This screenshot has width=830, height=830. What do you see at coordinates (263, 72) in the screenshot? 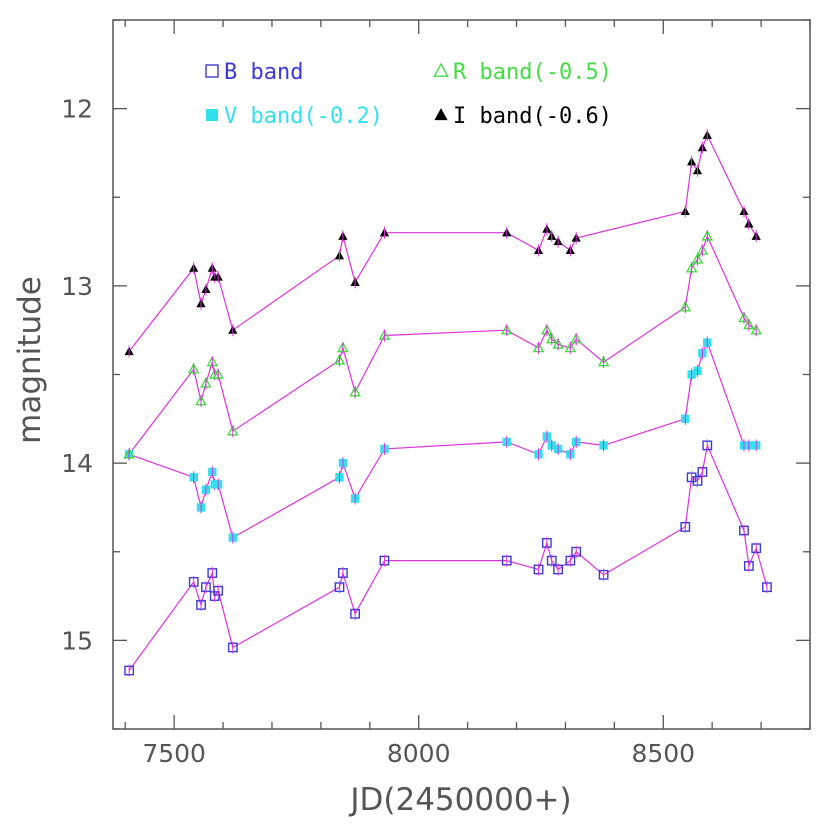
I see `legend-label: B band` at bounding box center [263, 72].